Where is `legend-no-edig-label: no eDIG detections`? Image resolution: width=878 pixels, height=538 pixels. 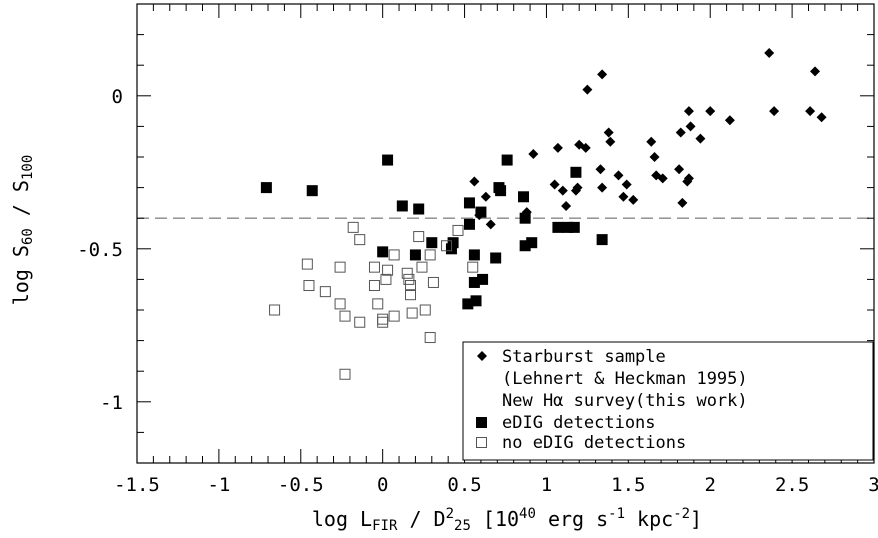 legend-no-edig-label: no eDIG detections is located at coordinates (594, 443).